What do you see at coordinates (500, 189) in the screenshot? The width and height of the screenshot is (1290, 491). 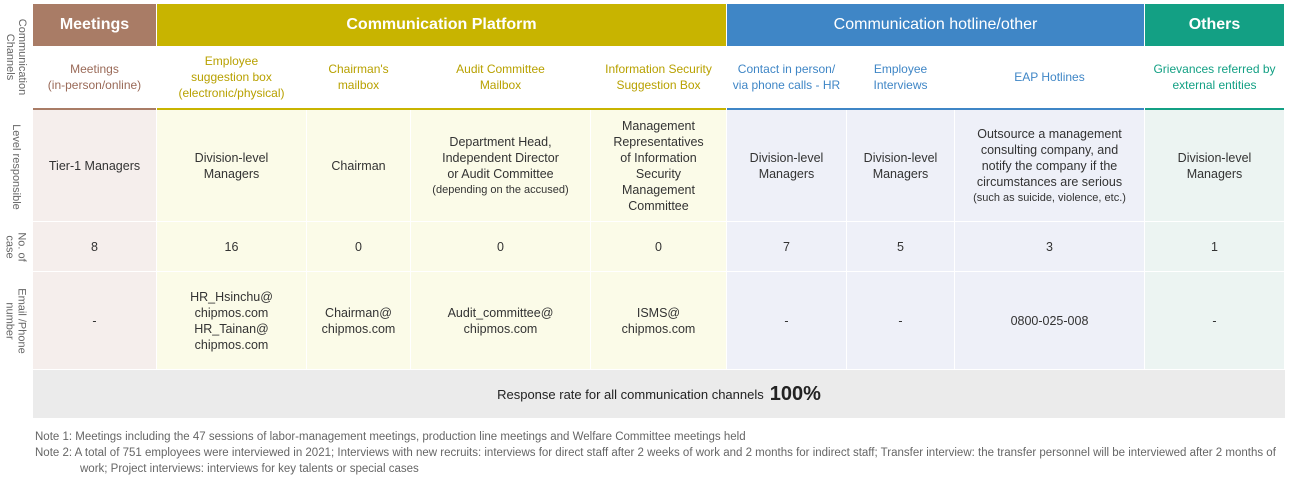 I see `level-note: (depending on the accused)` at bounding box center [500, 189].